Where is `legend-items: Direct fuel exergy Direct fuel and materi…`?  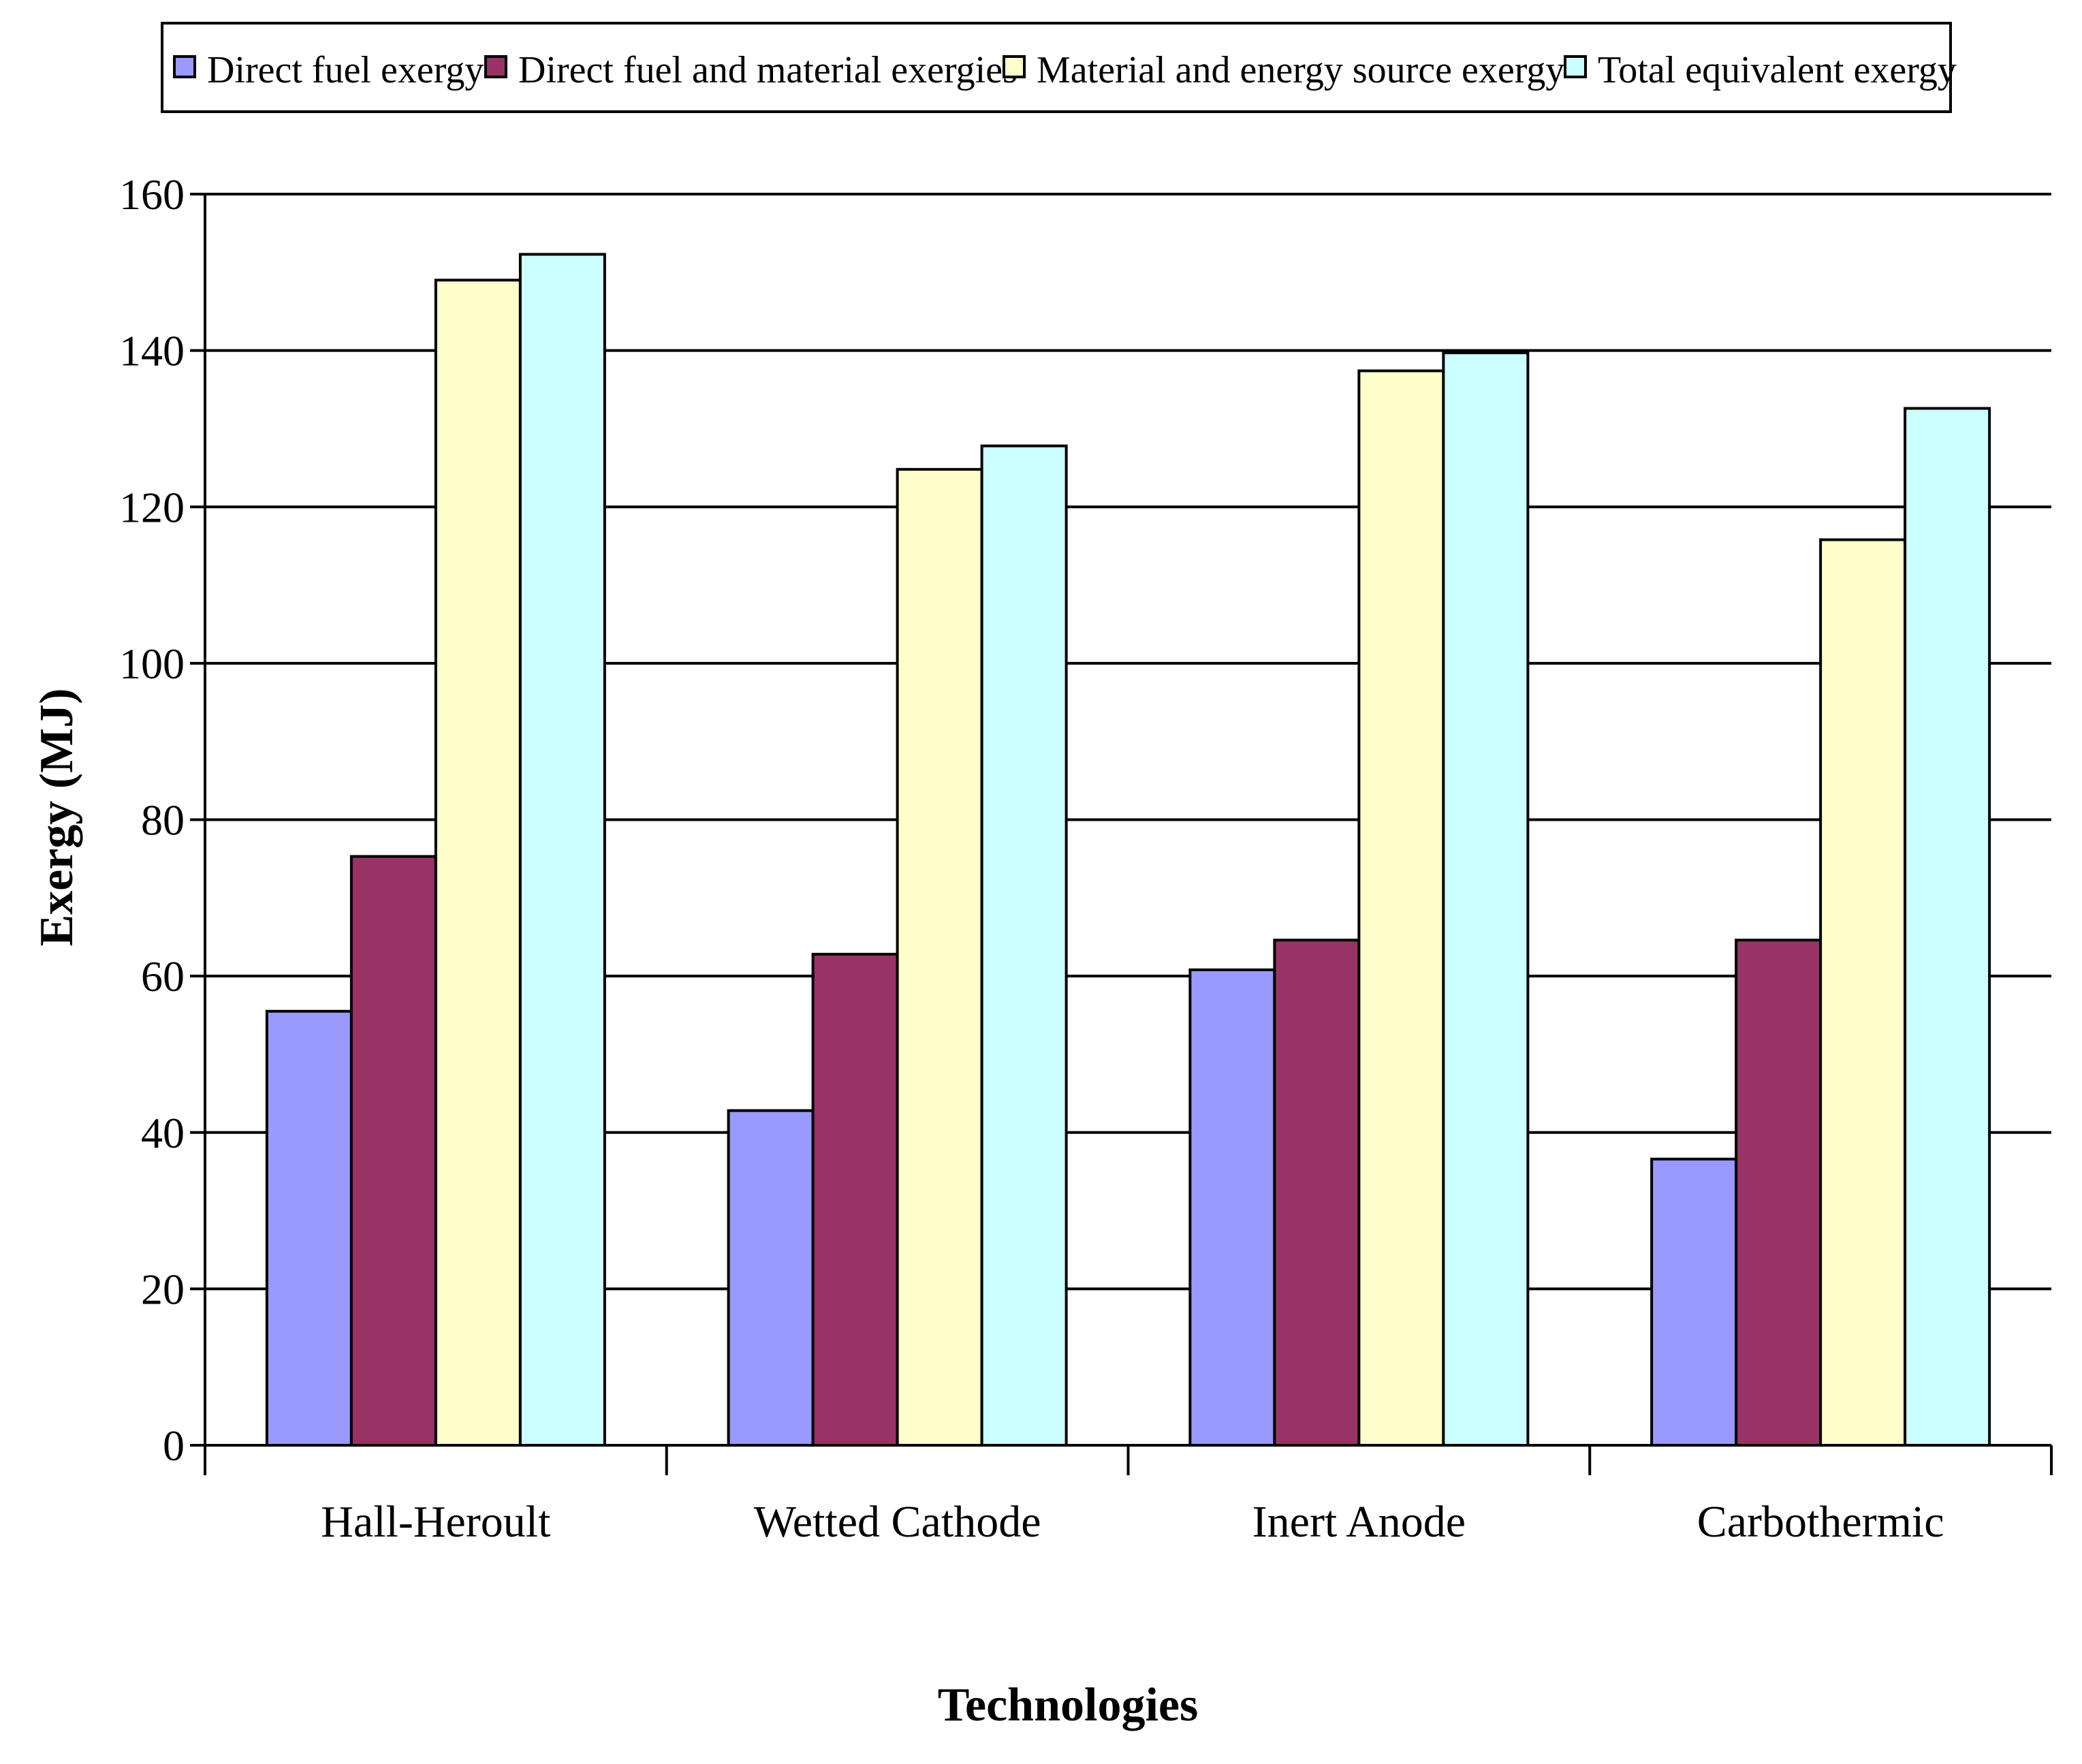
legend-items: Direct fuel exergy Direct fuel and materi… is located at coordinates (1065, 70).